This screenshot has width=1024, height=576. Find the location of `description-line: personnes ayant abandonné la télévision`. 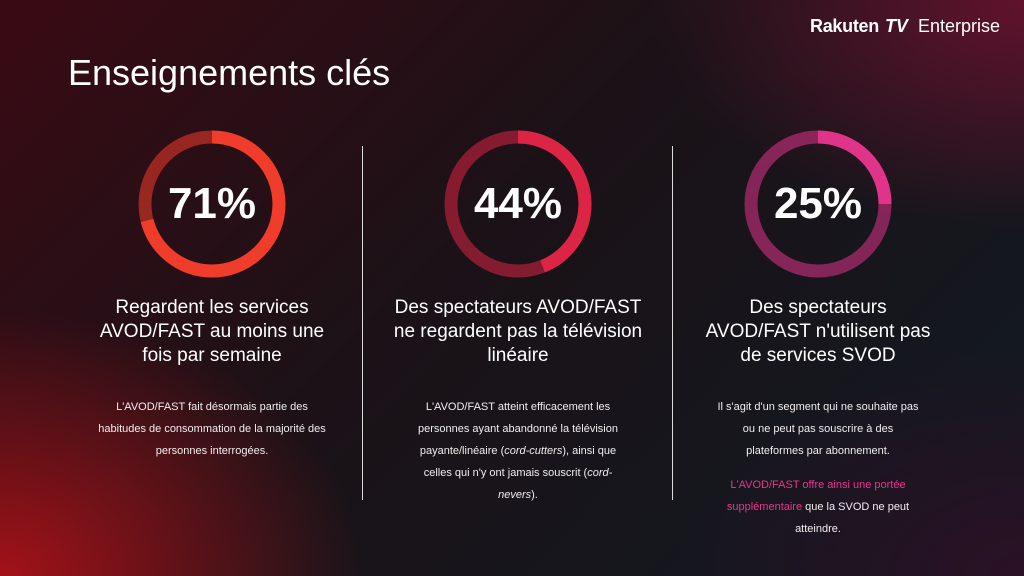

description-line: personnes ayant abandonné la télévision is located at coordinates (518, 429).